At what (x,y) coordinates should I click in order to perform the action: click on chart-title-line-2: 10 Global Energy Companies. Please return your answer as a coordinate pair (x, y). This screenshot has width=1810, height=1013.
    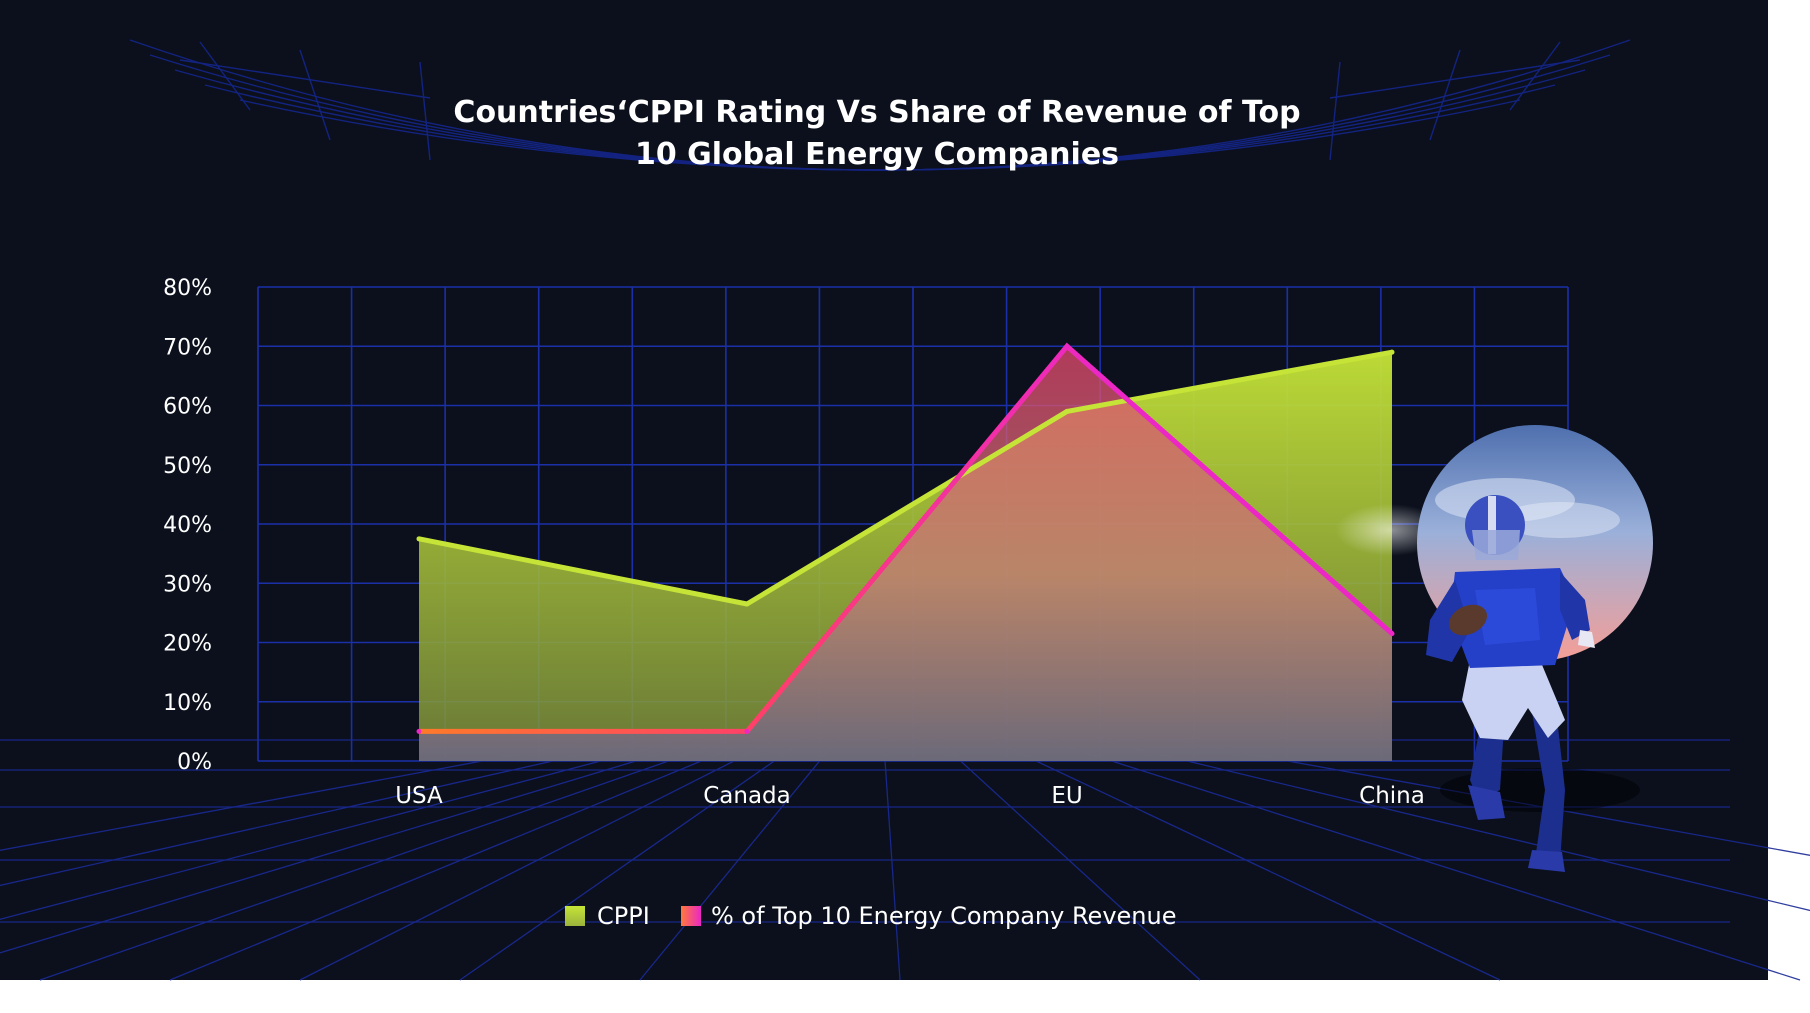
    Looking at the image, I should click on (877, 154).